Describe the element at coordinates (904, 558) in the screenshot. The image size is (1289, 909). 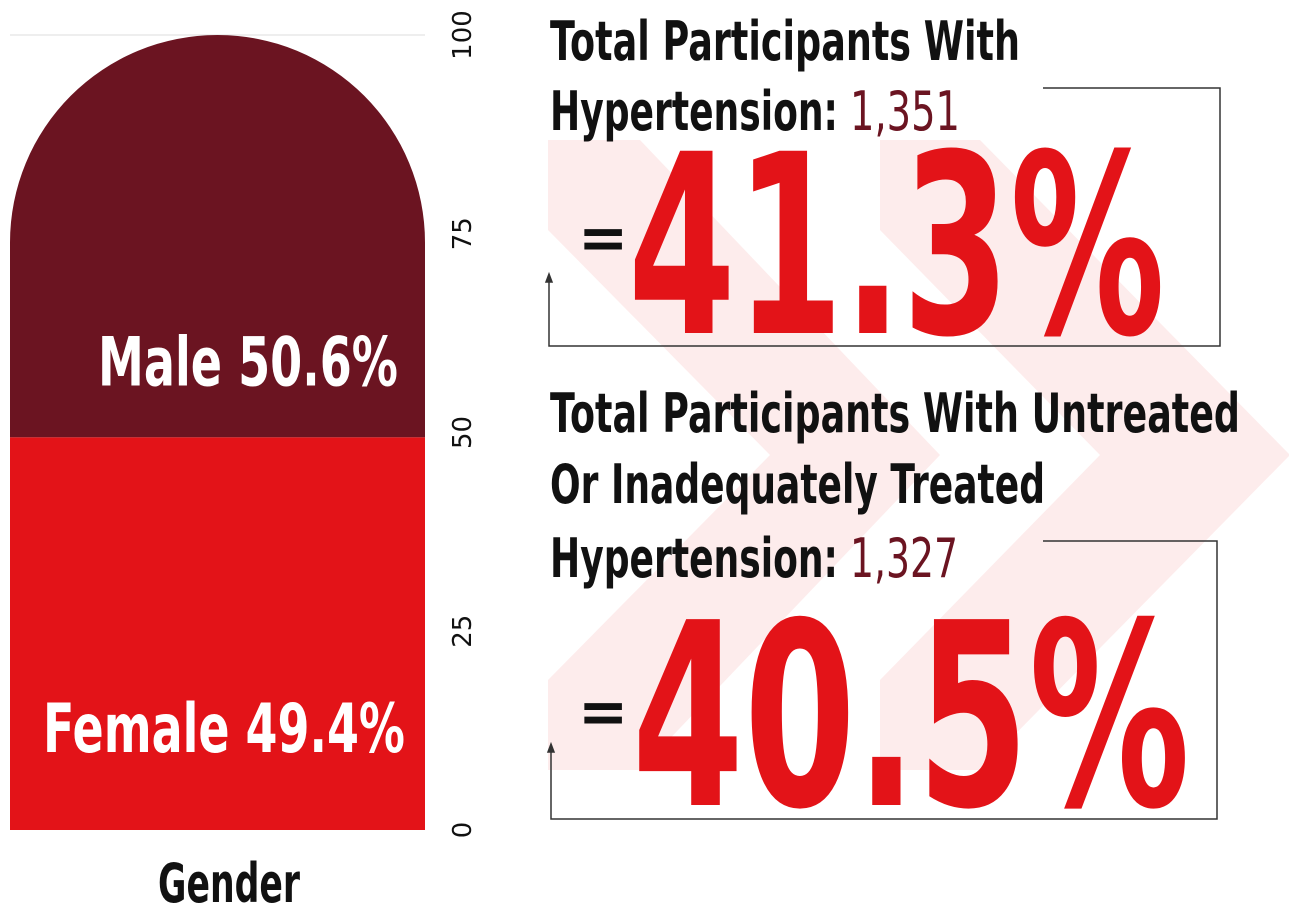
I see `stat-count: 1,327` at that location.